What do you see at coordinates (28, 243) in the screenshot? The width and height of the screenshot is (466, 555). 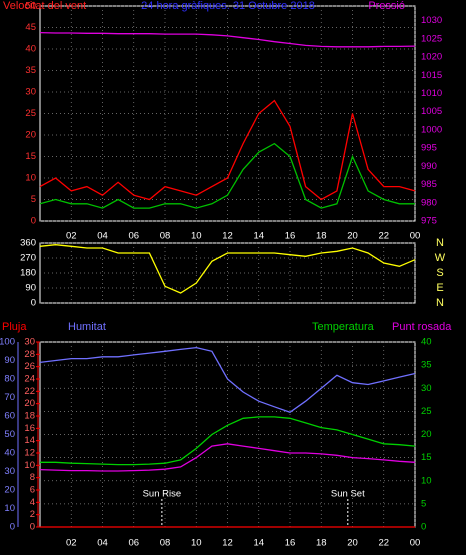 I see `y-tick-label: 360` at bounding box center [28, 243].